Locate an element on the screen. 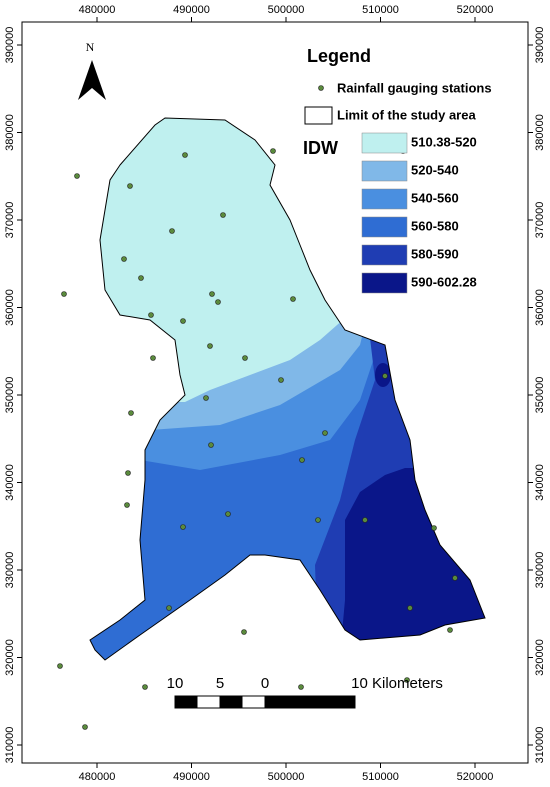  legend-class-label: 580-590 is located at coordinates (435, 253).